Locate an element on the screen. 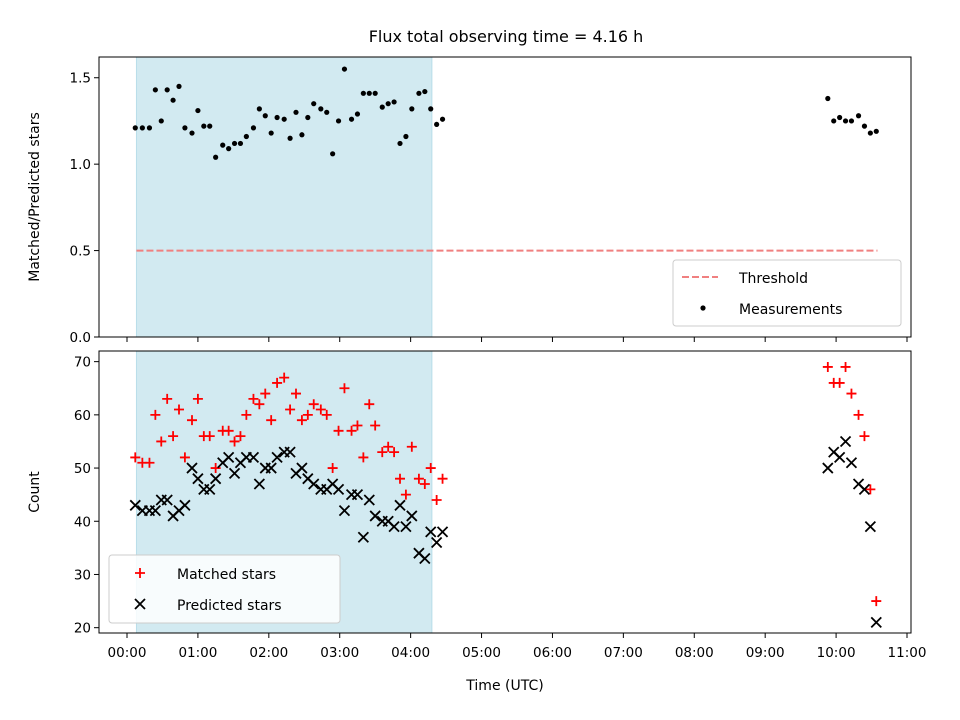 The height and width of the screenshot is (720, 960). x-tick-label: 03:00 is located at coordinates (339, 653).